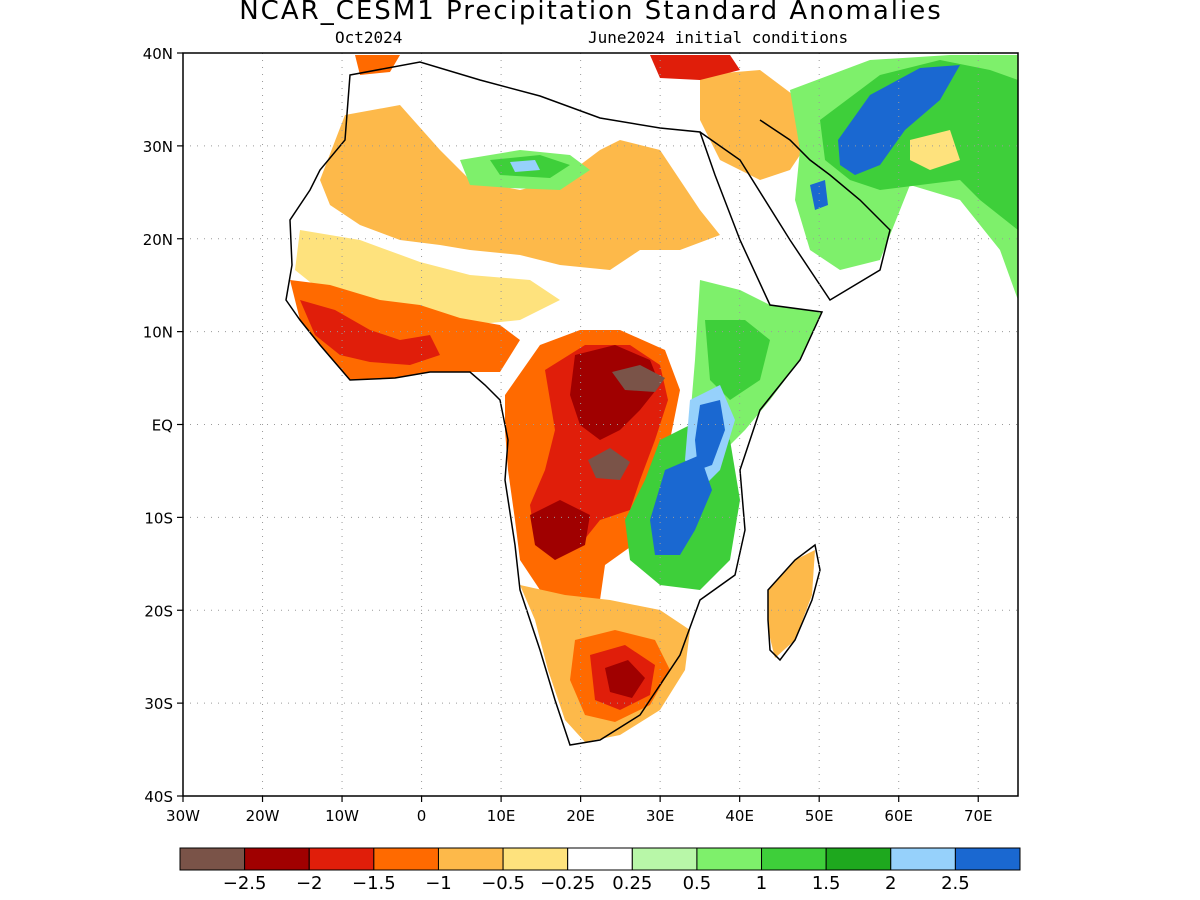 Image resolution: width=1200 pixels, height=900 pixels. Describe the element at coordinates (955, 883) in the screenshot. I see `colorbar-label: 2.5` at that location.